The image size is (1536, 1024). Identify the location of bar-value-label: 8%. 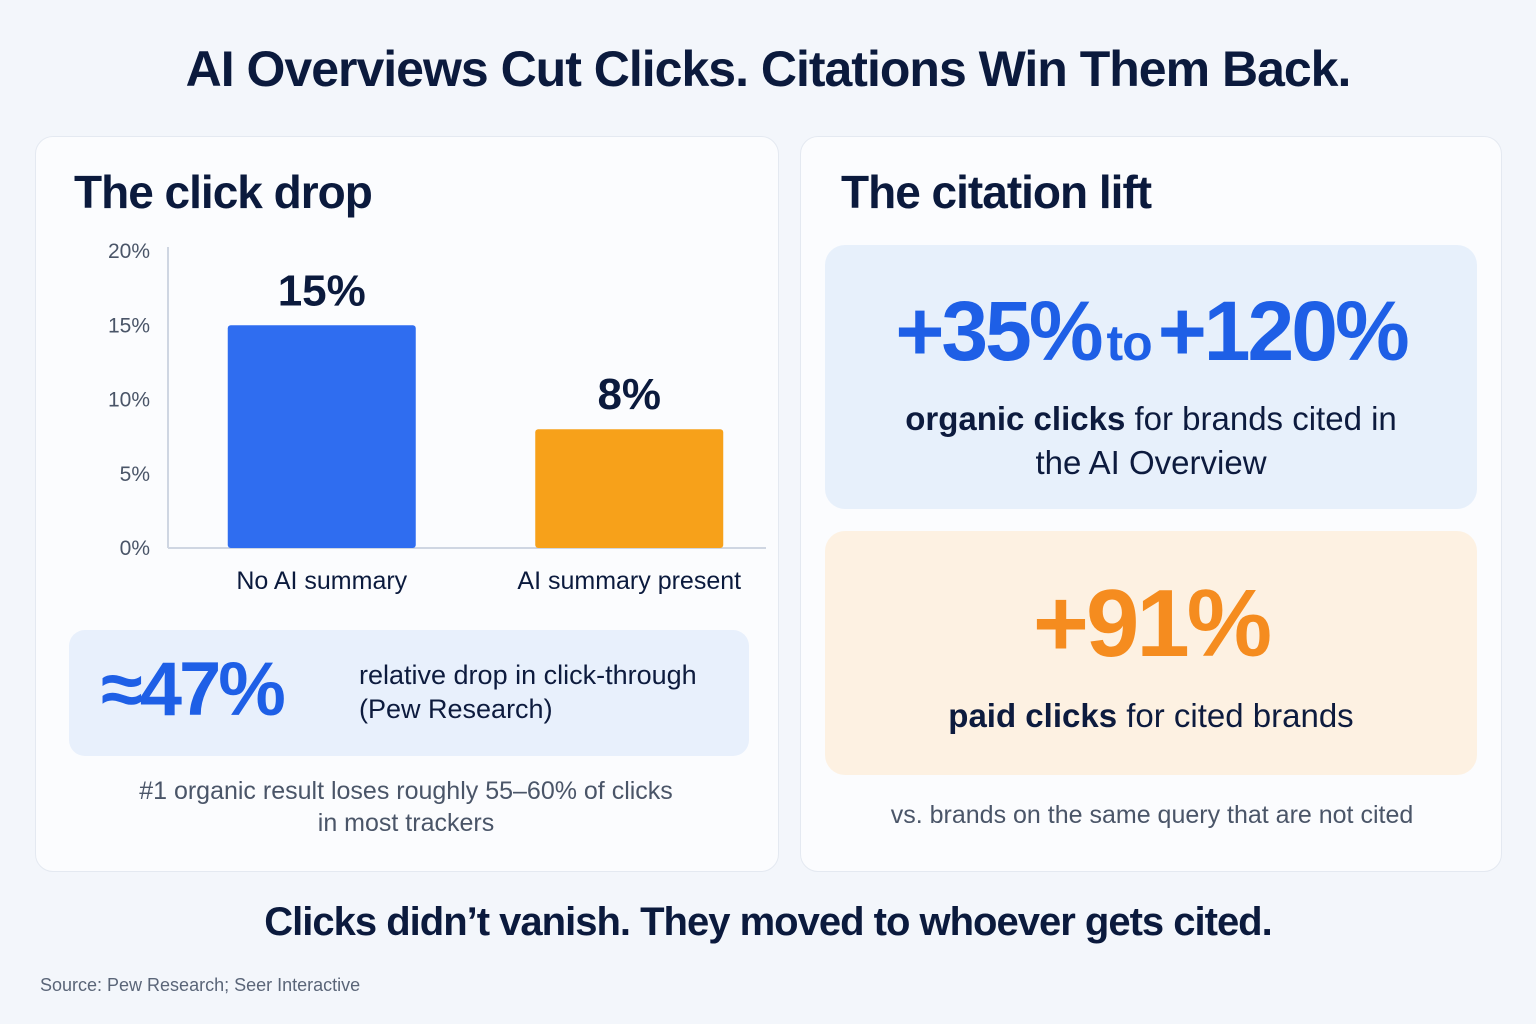
(629, 394).